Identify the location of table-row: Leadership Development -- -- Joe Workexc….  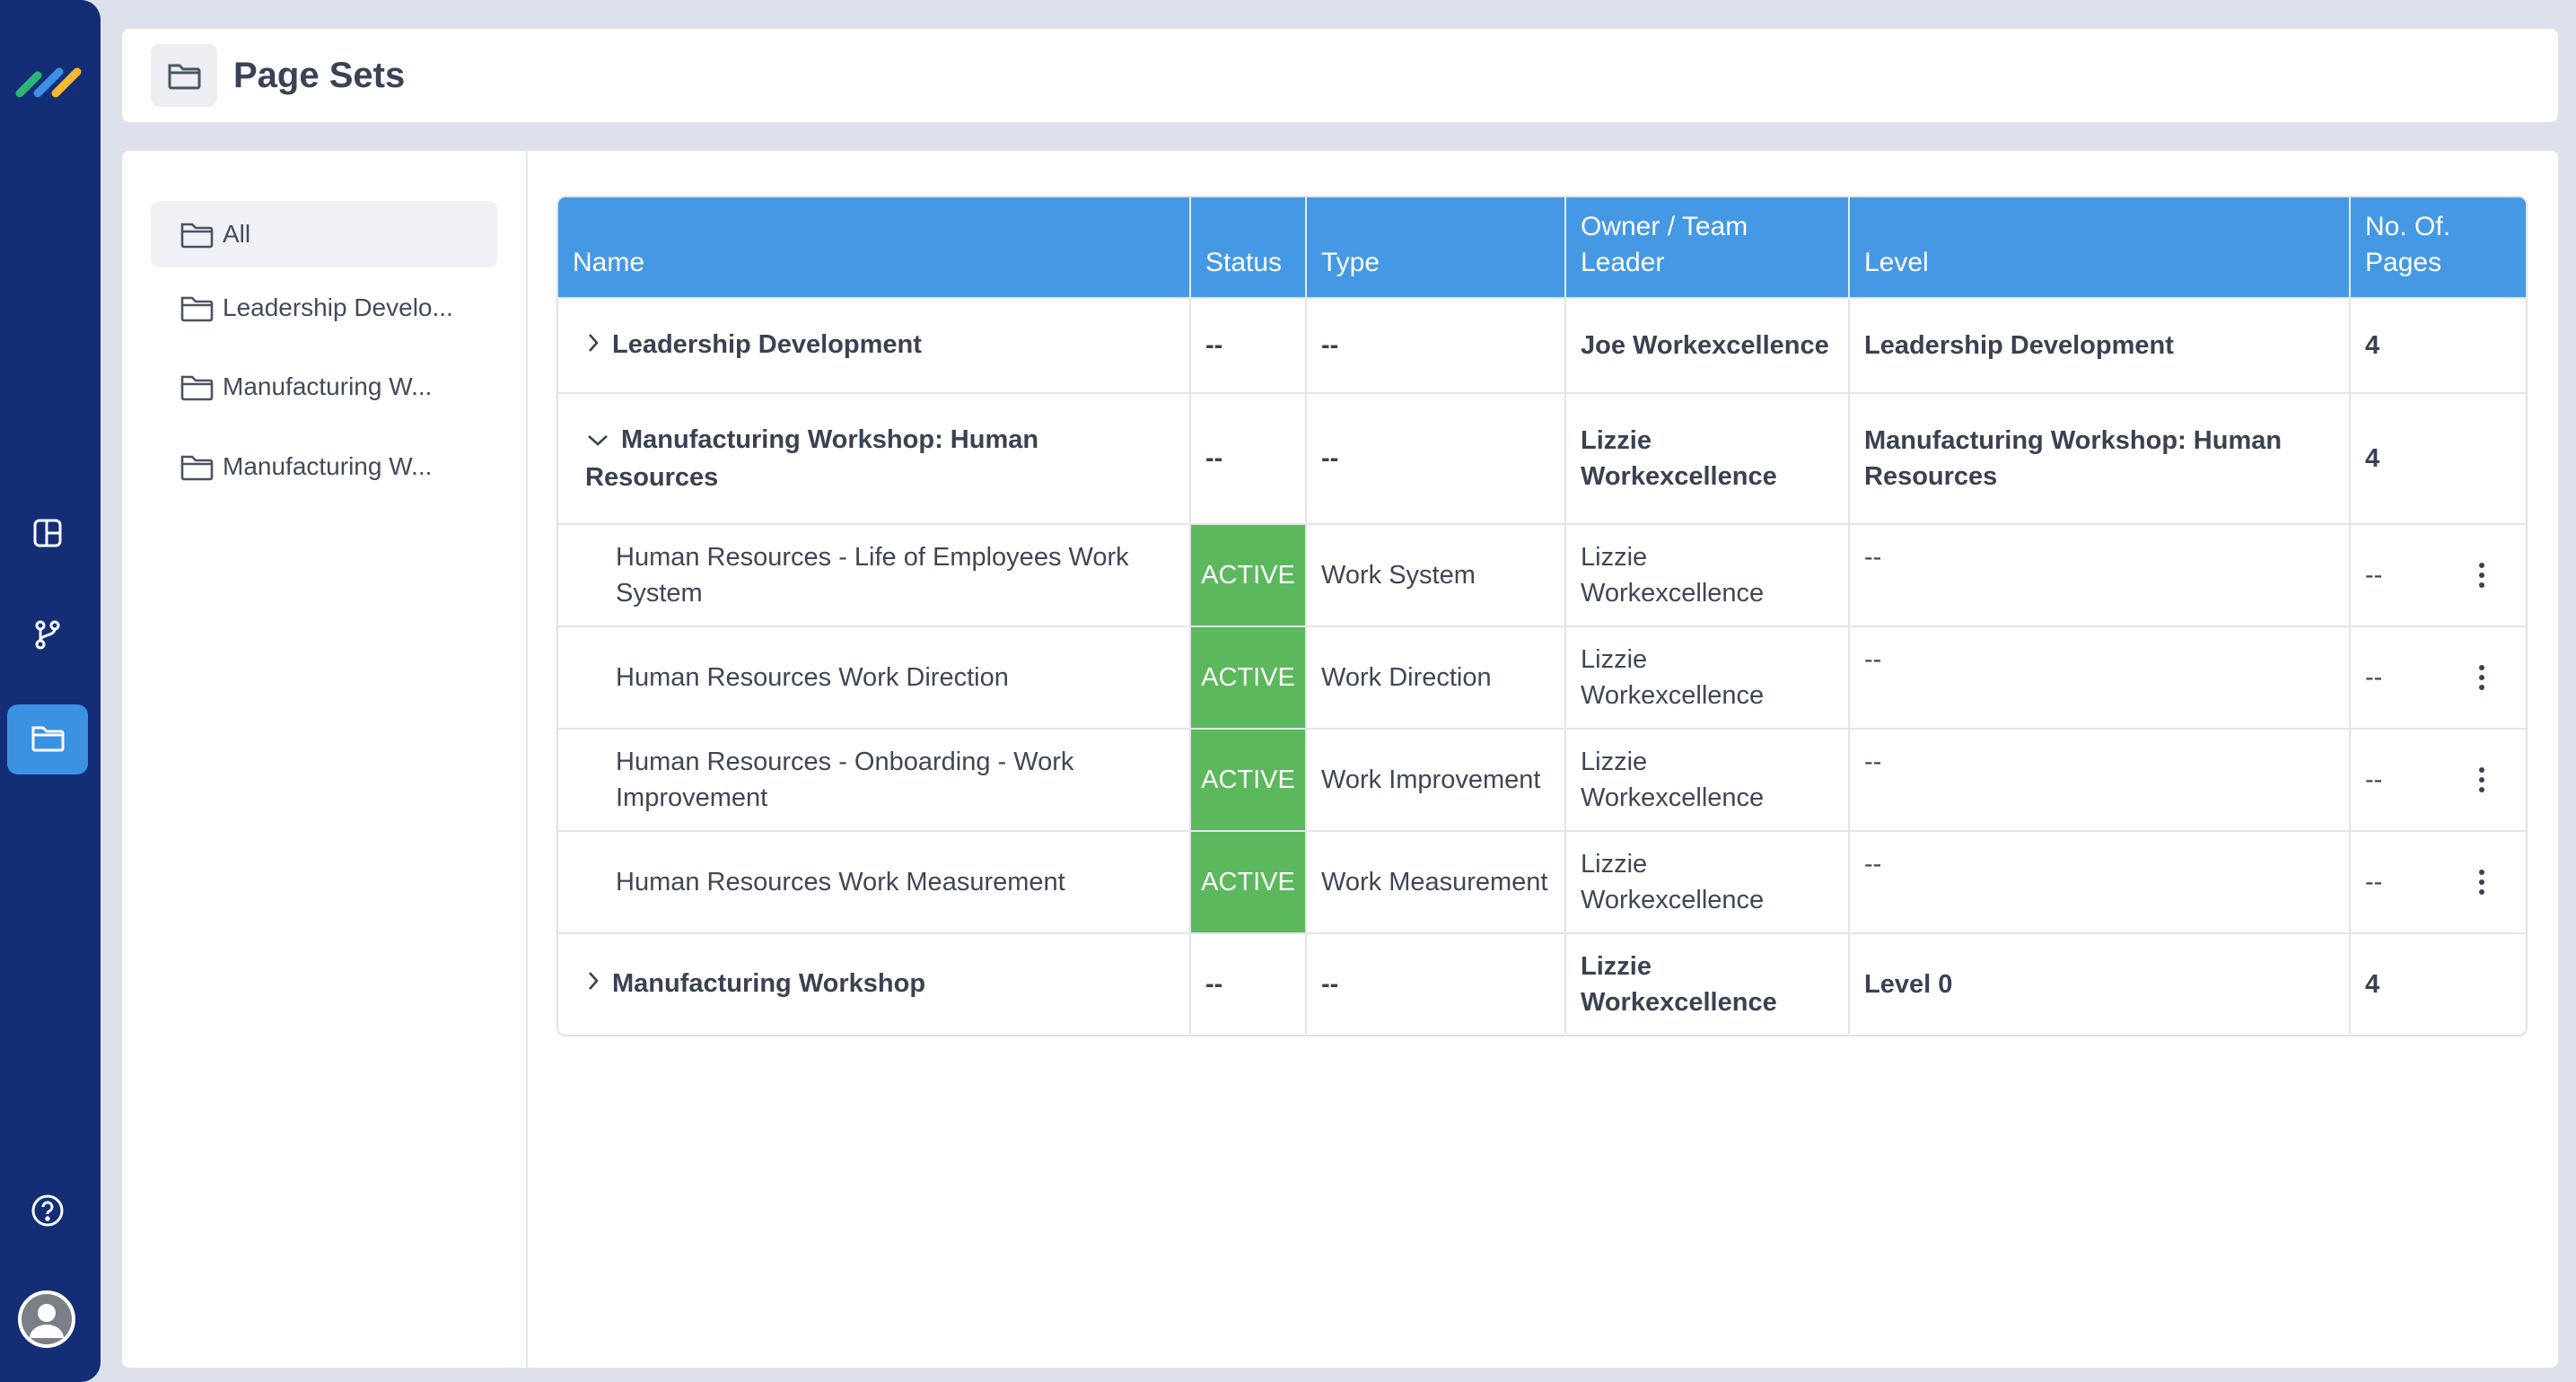
(1542, 345).